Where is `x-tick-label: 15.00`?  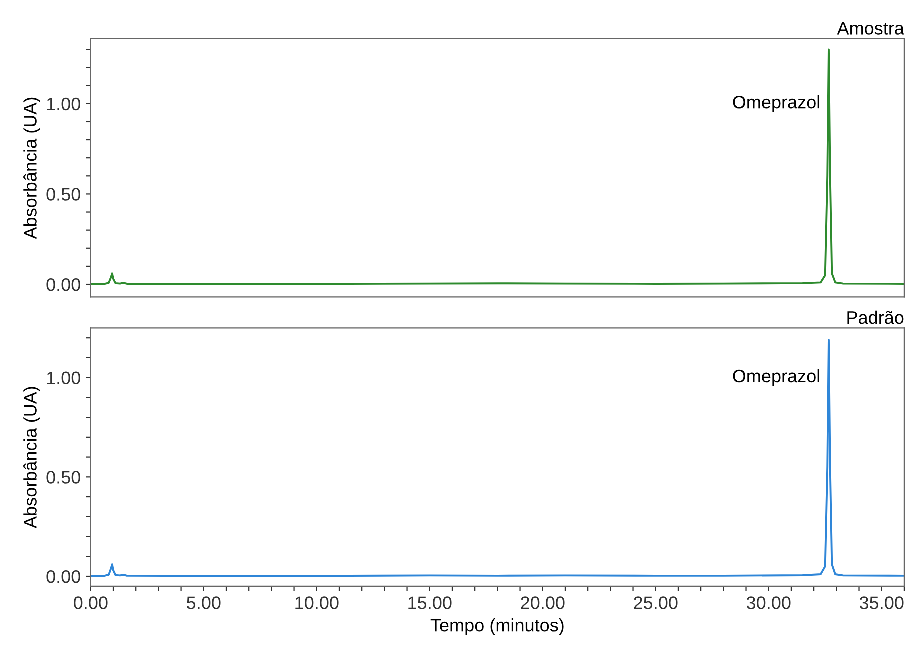 x-tick-label: 15.00 is located at coordinates (430, 603).